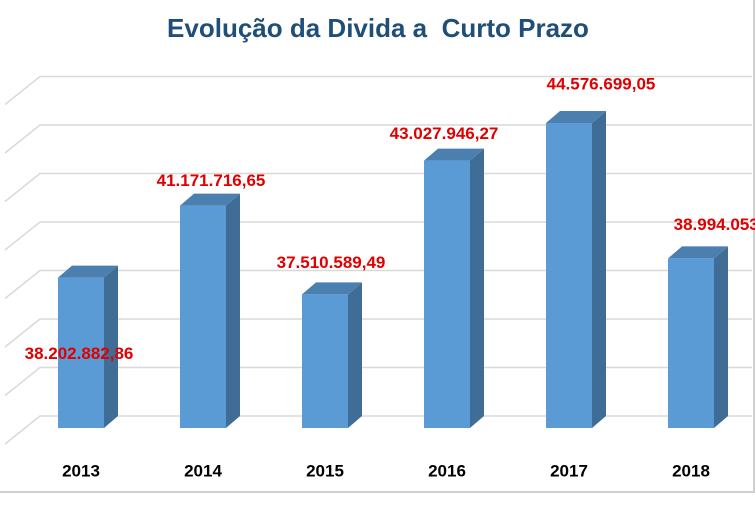  What do you see at coordinates (331, 262) in the screenshot?
I see `data-label: 37.510.589,49` at bounding box center [331, 262].